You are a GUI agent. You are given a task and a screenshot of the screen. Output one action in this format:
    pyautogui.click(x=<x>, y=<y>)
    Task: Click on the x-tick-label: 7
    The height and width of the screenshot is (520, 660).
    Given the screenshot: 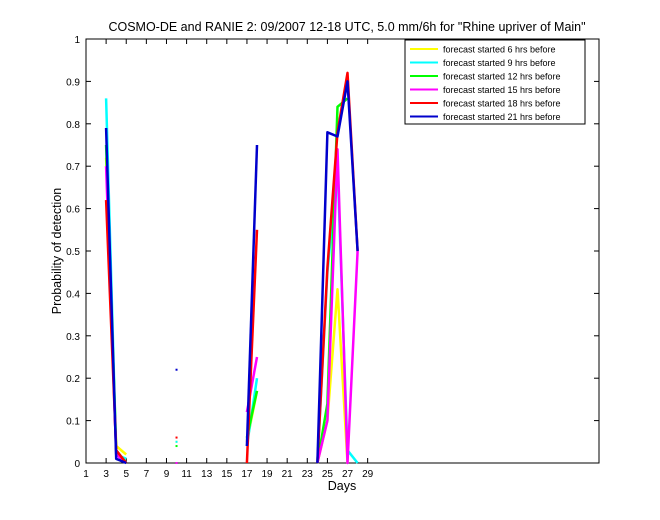 What is the action you would take?
    pyautogui.click(x=147, y=474)
    